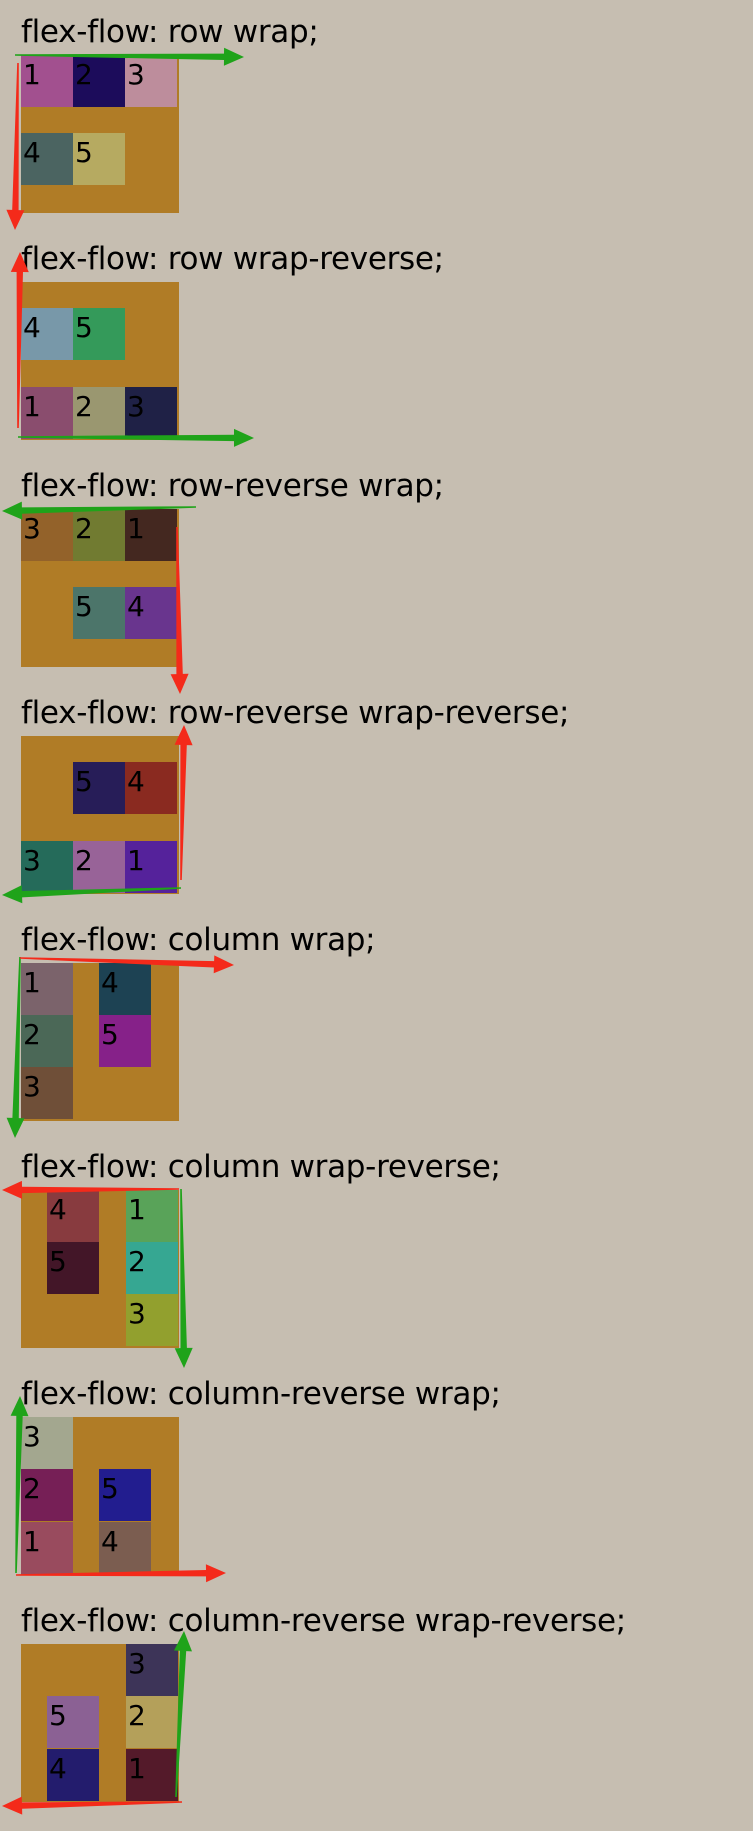 The image size is (753, 1831). I want to click on example-title: flex-flow: row wrap-reverse;, so click(232, 259).